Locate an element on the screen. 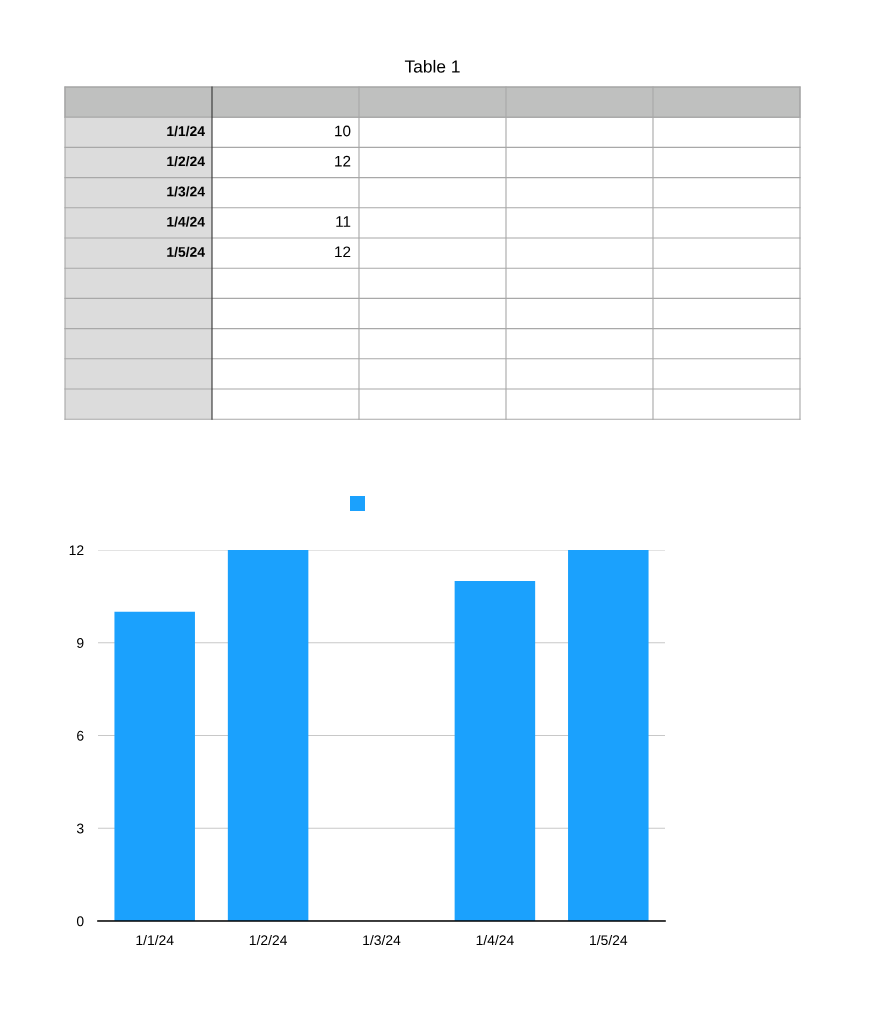 This screenshot has width=872, height=1024. x-tick-label: 1/5/24 is located at coordinates (609, 940).